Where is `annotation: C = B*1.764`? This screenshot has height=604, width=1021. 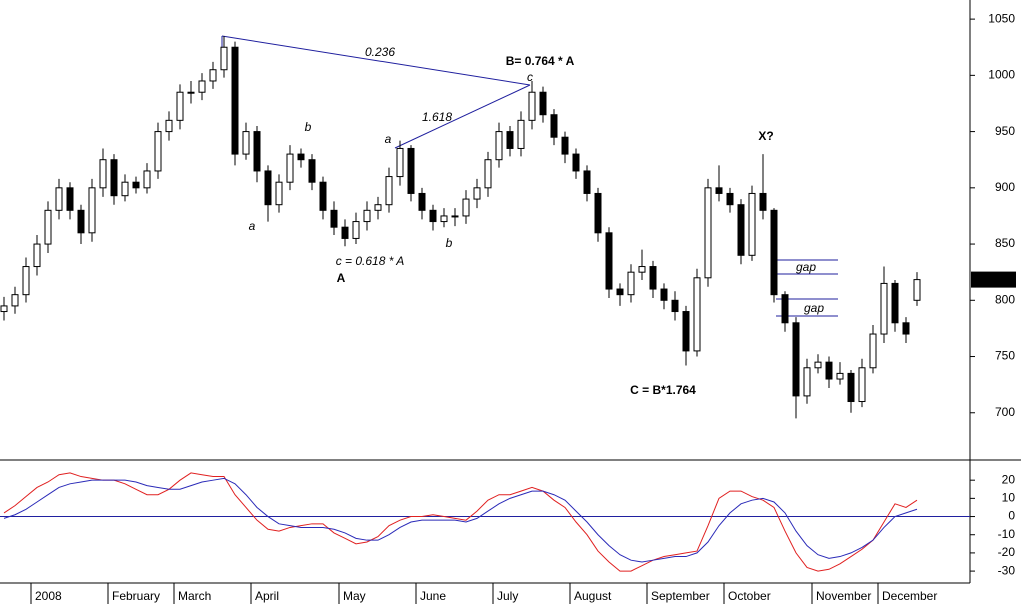
annotation: C = B*1.764 is located at coordinates (663, 390).